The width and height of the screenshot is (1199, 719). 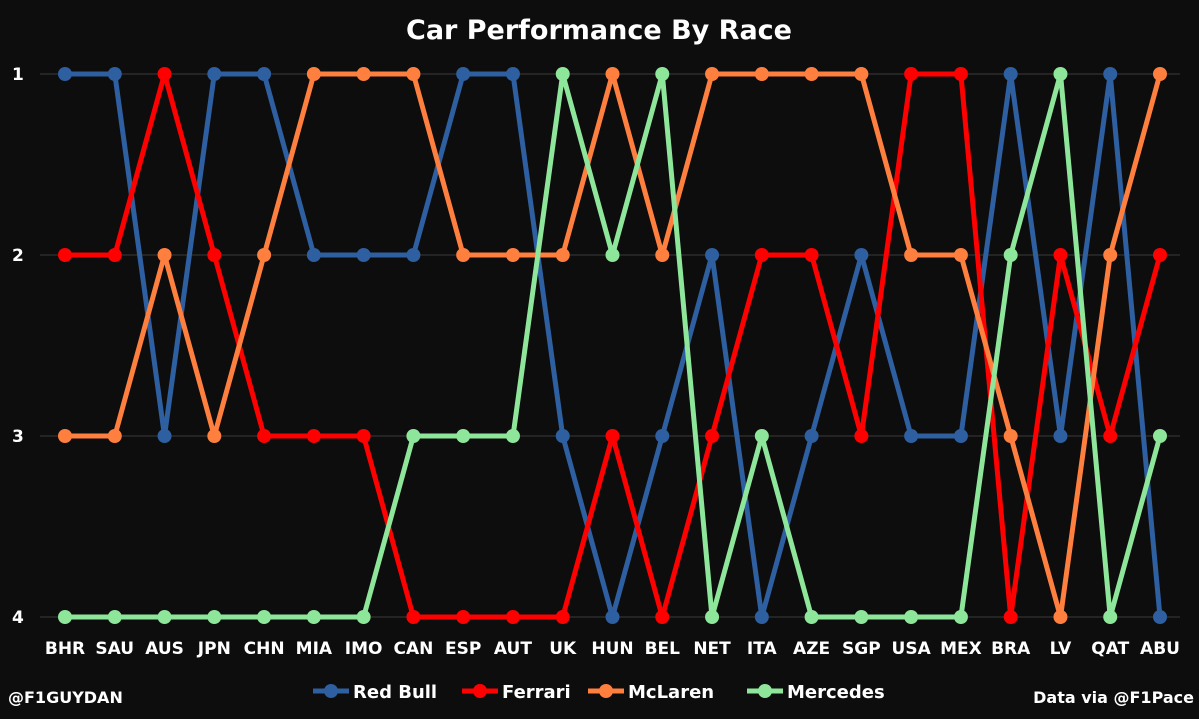 What do you see at coordinates (114, 649) in the screenshot?
I see `x-tick-label: SAU` at bounding box center [114, 649].